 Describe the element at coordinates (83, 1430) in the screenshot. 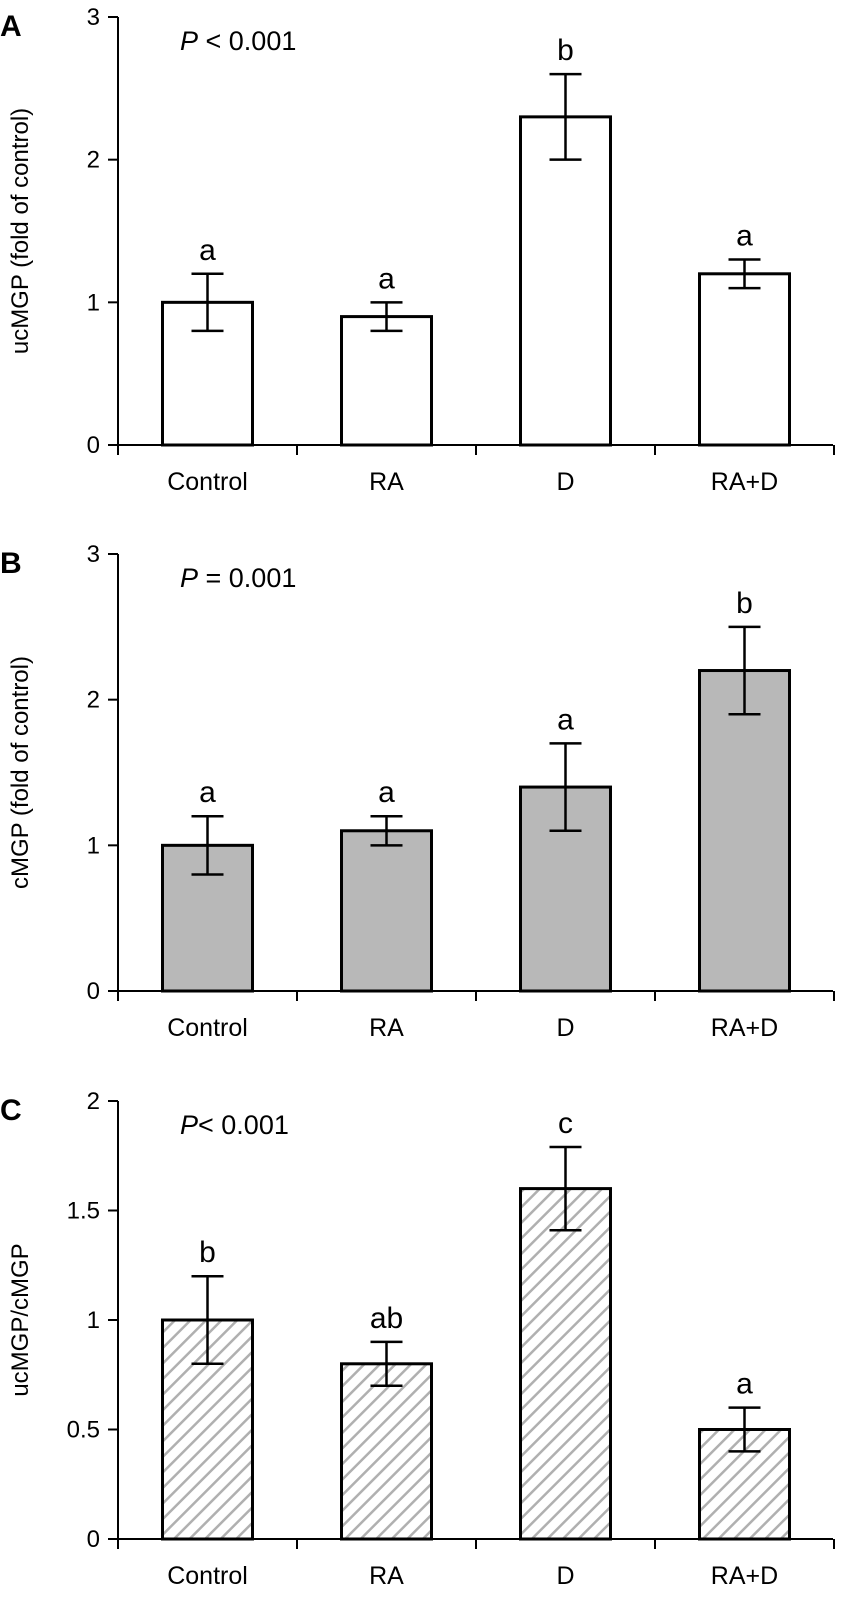

I see `y-tick-label: 0.5` at that location.